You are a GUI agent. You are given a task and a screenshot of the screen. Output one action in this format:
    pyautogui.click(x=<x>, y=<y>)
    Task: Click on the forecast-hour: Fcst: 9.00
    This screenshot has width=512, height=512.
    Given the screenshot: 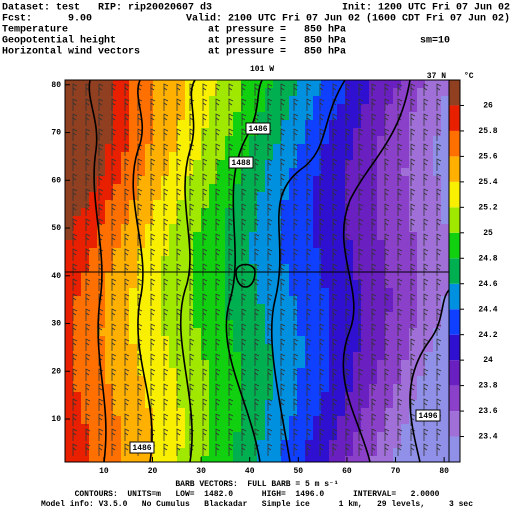 What is the action you would take?
    pyautogui.click(x=47, y=19)
    